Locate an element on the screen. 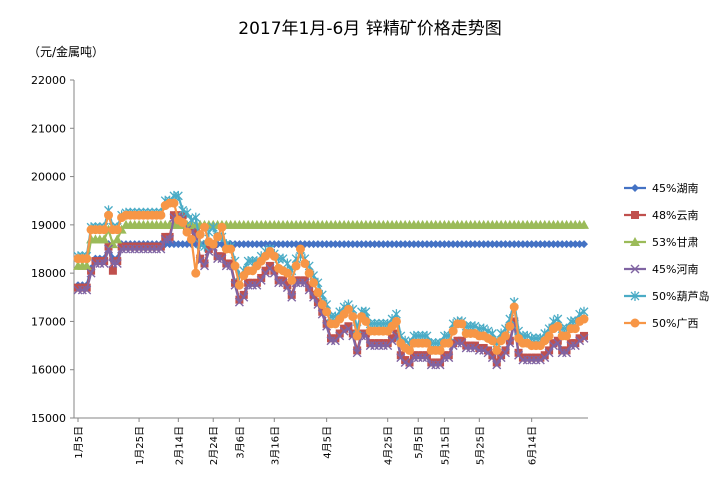  x-tick-label: 2月24日 is located at coordinates (214, 445).